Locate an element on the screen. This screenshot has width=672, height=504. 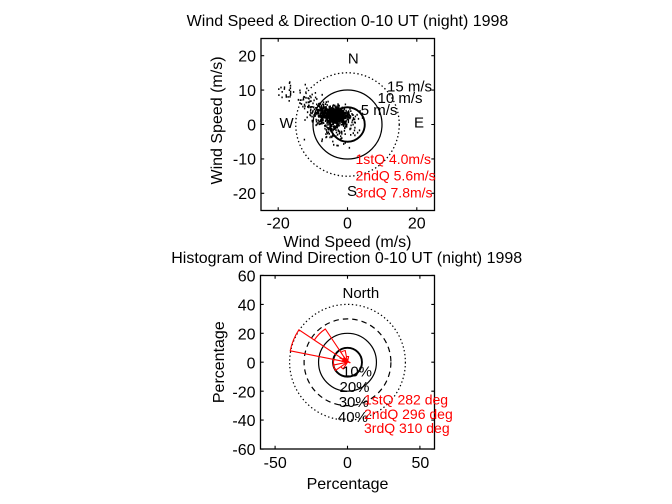
svg-text: 20% is located at coordinates (355, 387).